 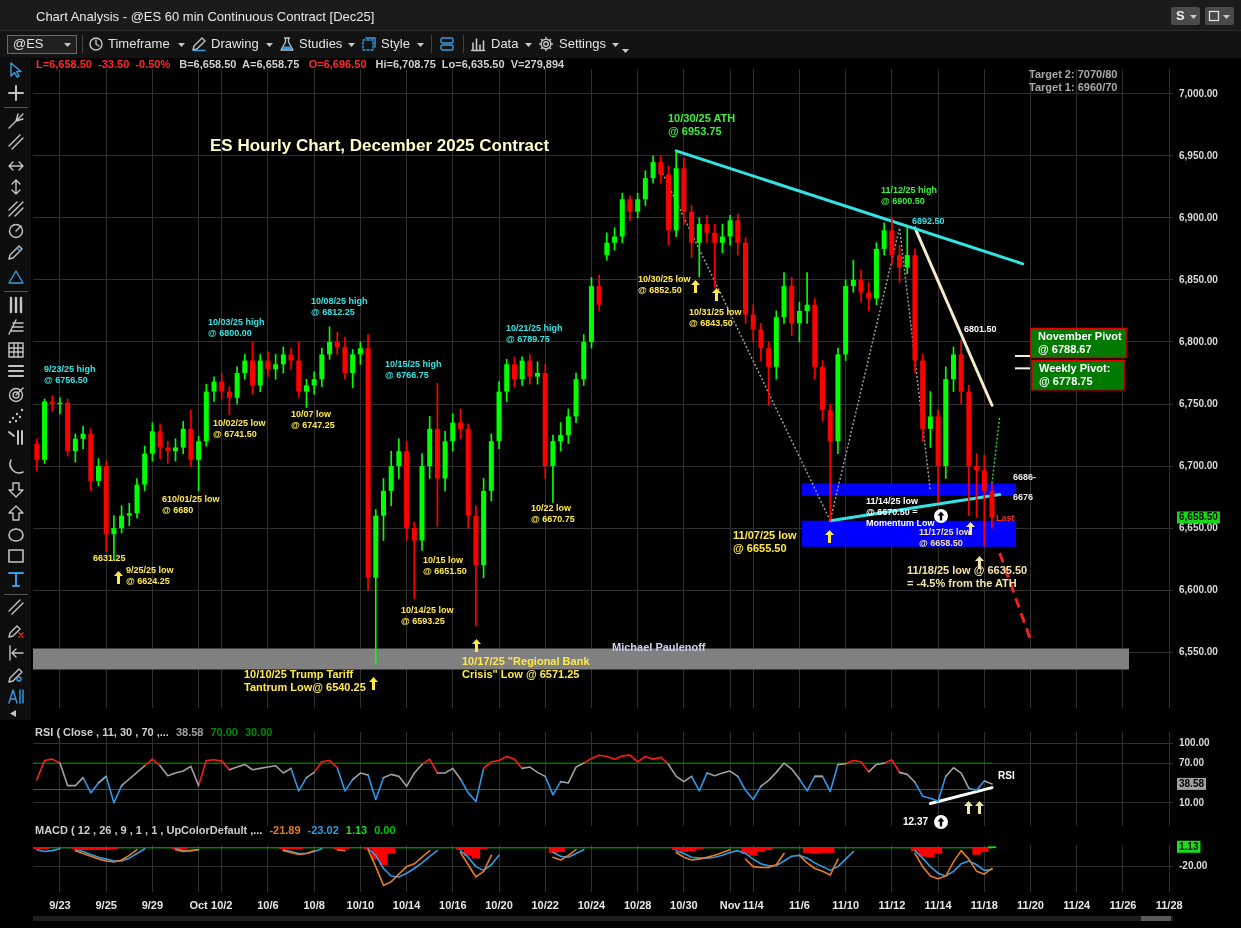 What do you see at coordinates (1199, 465) in the screenshot?
I see `y-tick-label: 6,700.00` at bounding box center [1199, 465].